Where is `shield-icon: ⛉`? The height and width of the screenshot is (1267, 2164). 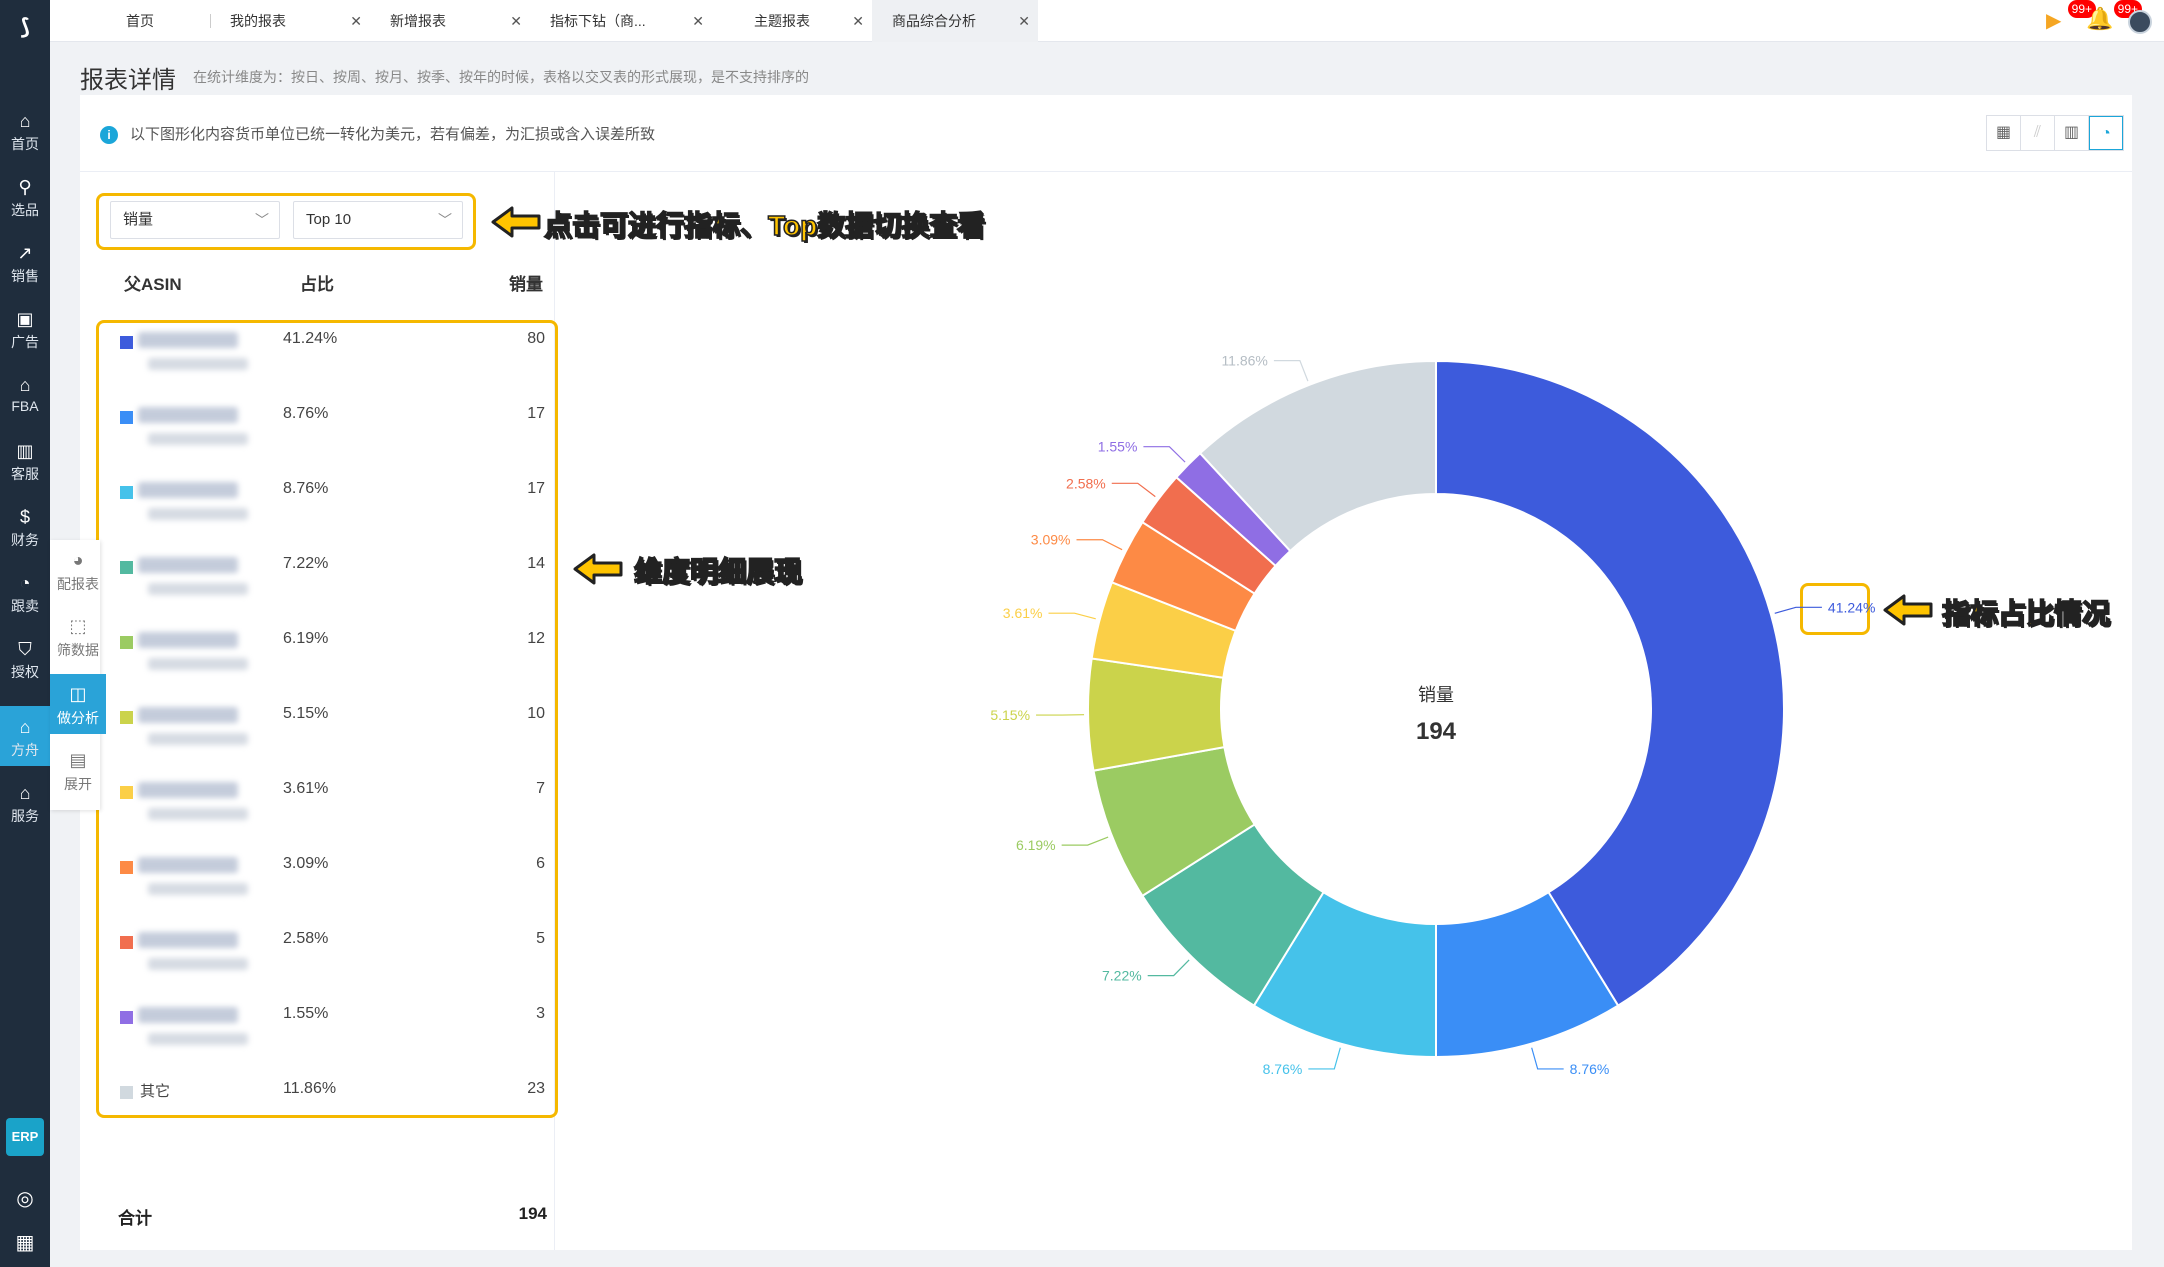 shield-icon: ⛉ is located at coordinates (25, 649).